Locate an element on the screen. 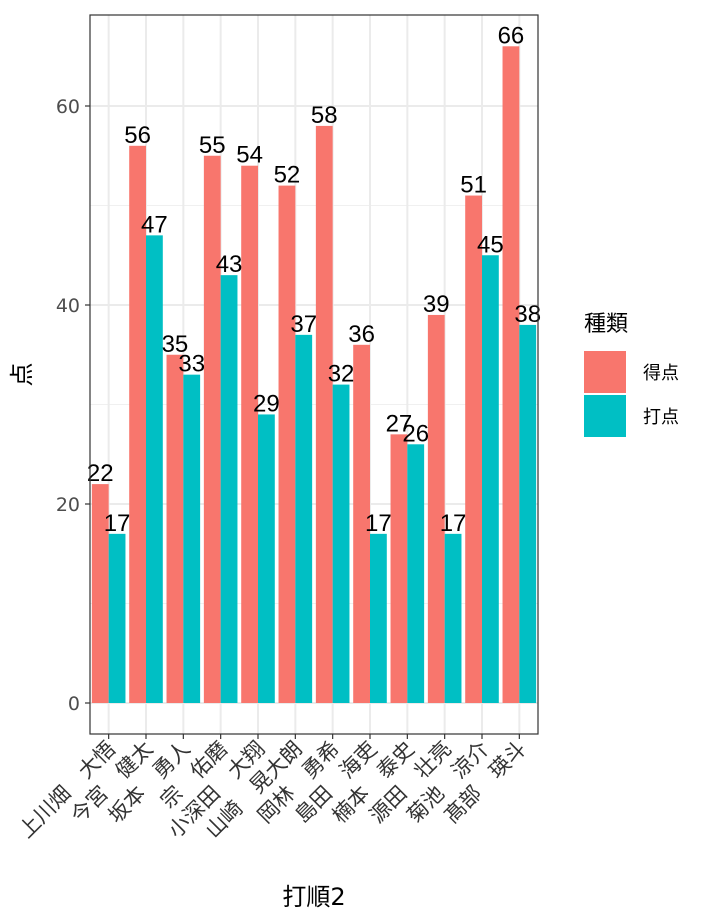  data-label: 43 is located at coordinates (229, 264).